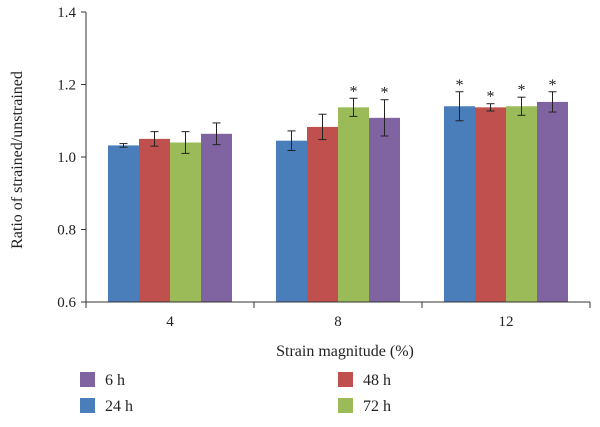 This screenshot has height=427, width=600. I want to click on x-tick-label: 12, so click(506, 322).